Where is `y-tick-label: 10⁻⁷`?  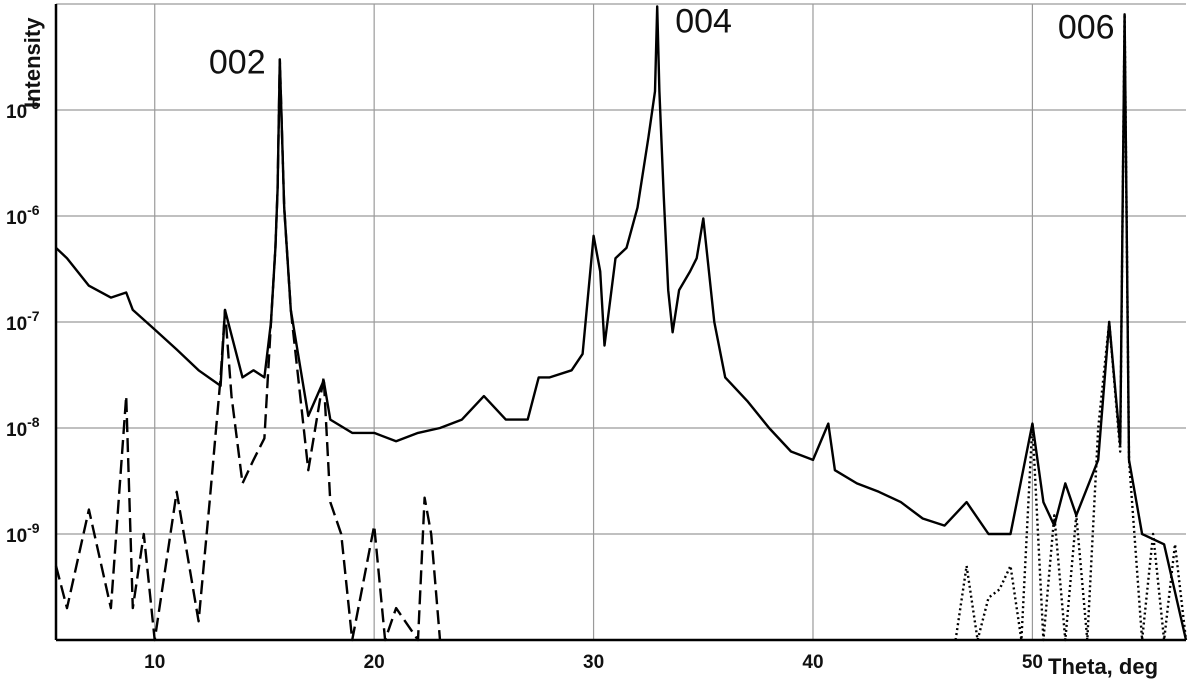 y-tick-label: 10⁻⁷ is located at coordinates (23, 321).